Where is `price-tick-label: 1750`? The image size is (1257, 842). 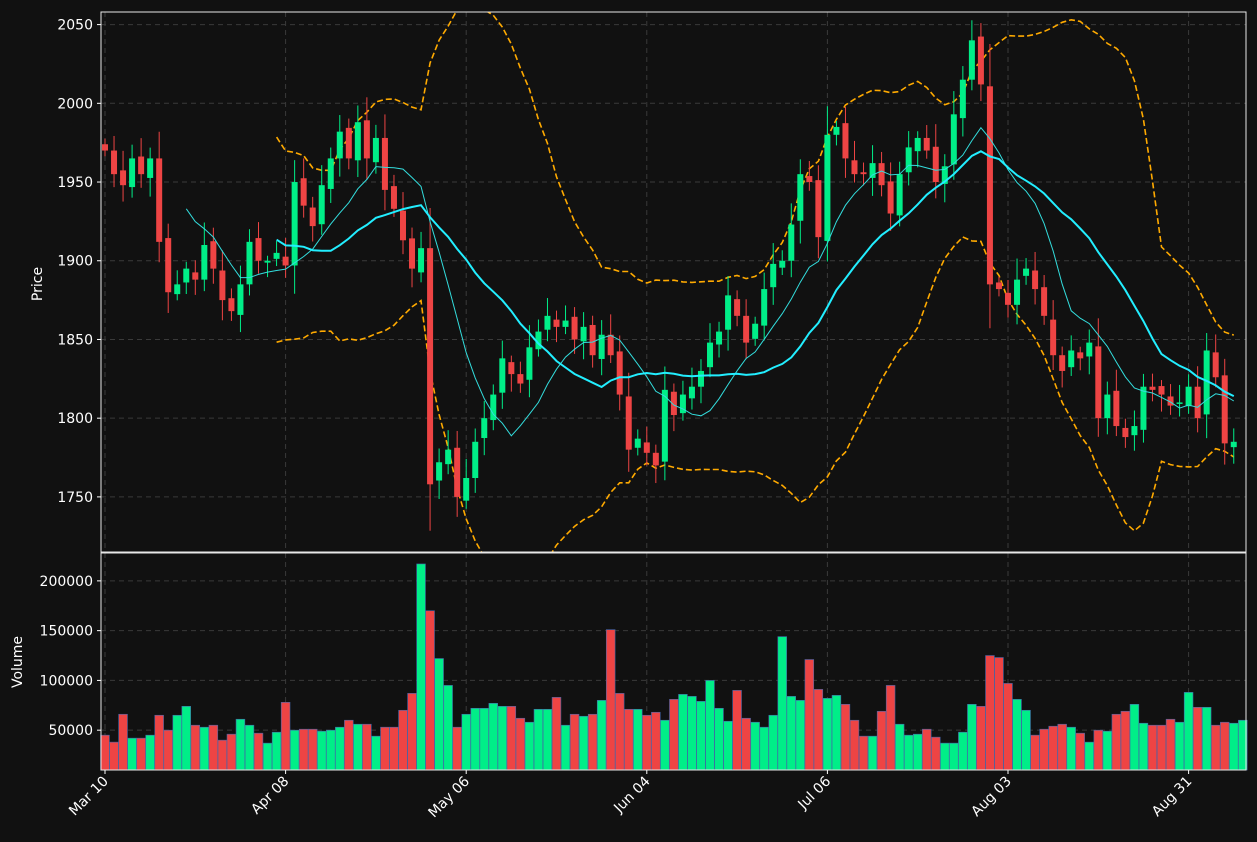
price-tick-label: 1750 is located at coordinates (75, 498).